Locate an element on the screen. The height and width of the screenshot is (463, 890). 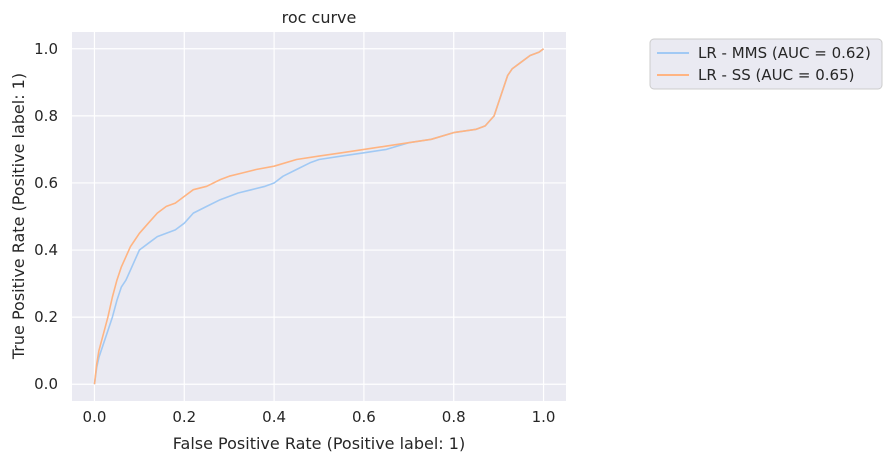
y-tick-label: 1.0 is located at coordinates (46, 49).